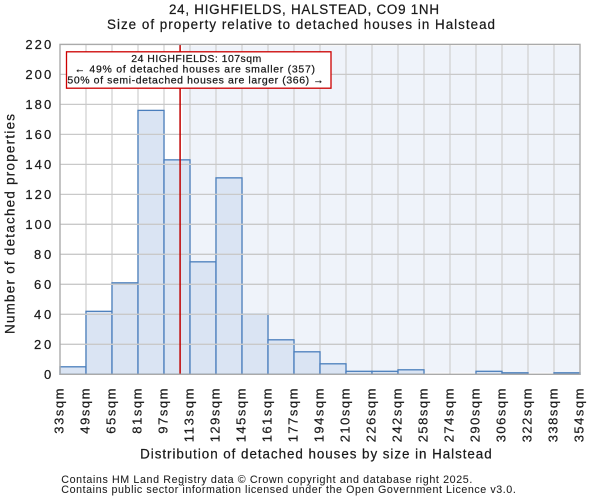  What do you see at coordinates (241, 416) in the screenshot?
I see `svg-text: 145sqm` at bounding box center [241, 416].